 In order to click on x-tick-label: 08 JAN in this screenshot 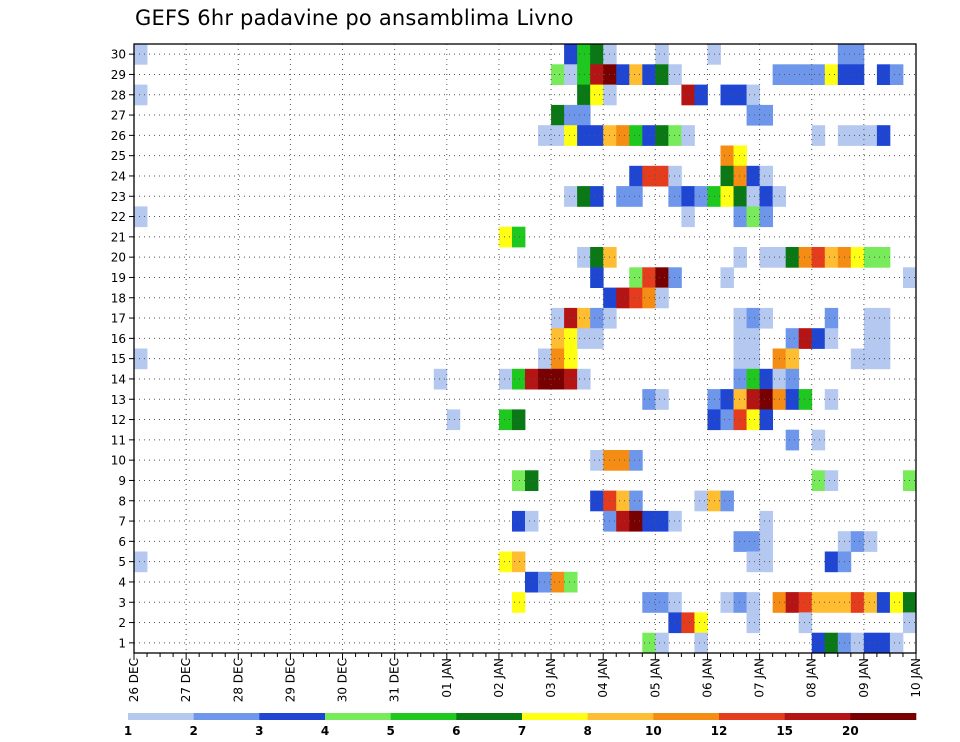, I will do `click(812, 678)`.